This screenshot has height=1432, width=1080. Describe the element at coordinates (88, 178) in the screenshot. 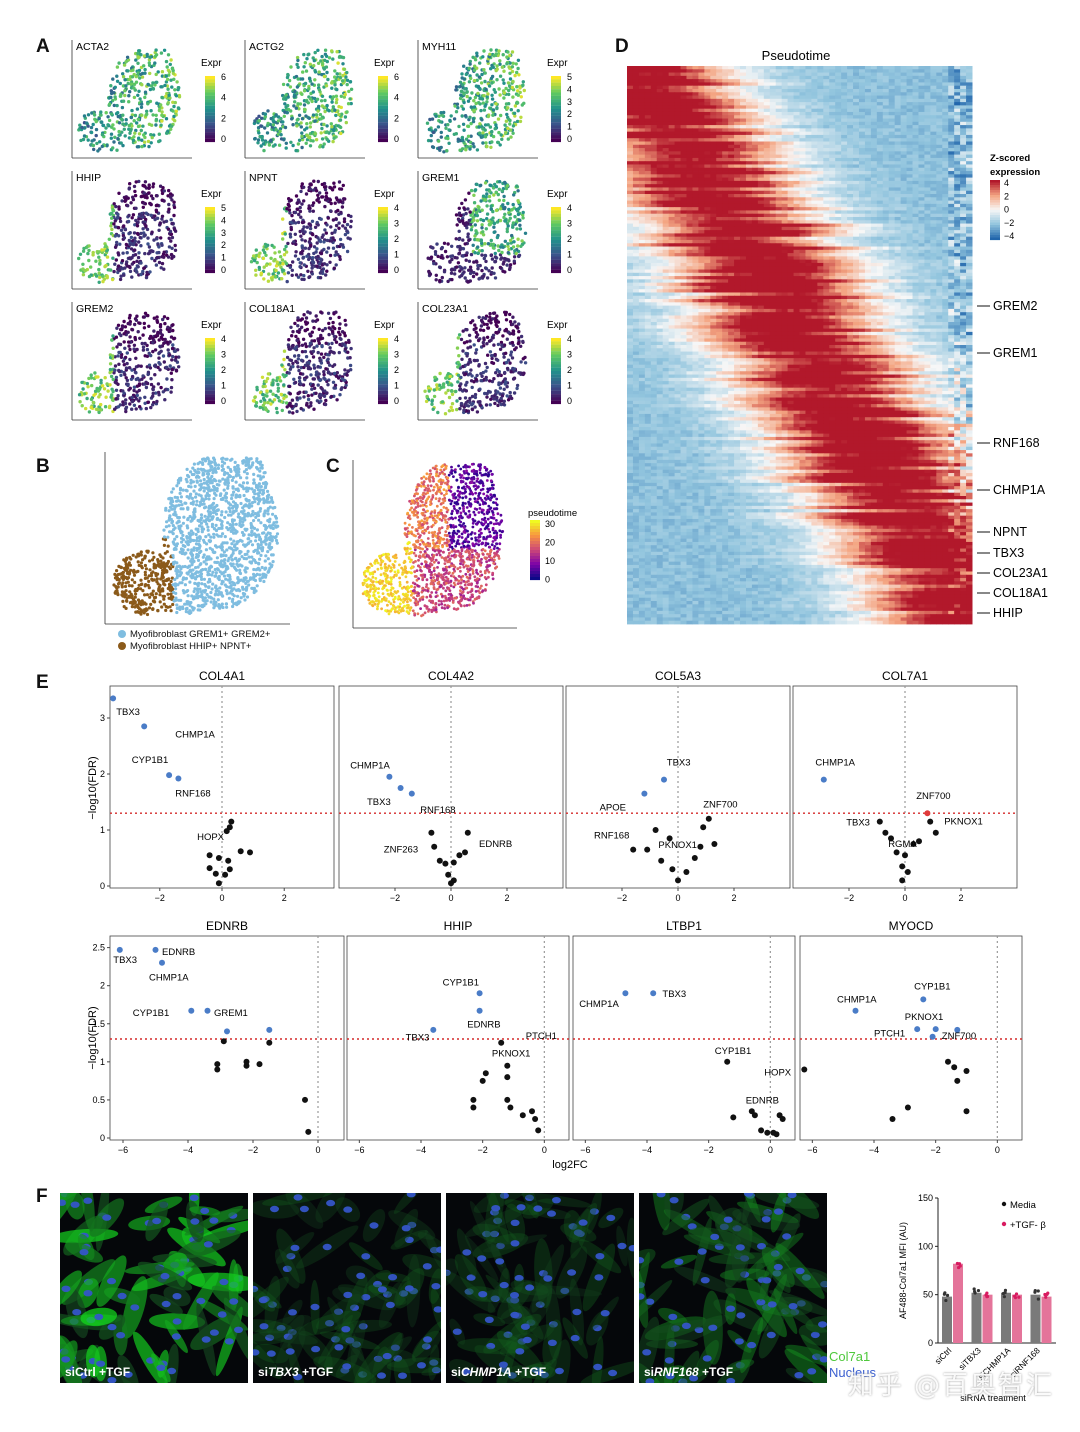

I see `feature-gene-title: HHIP` at that location.